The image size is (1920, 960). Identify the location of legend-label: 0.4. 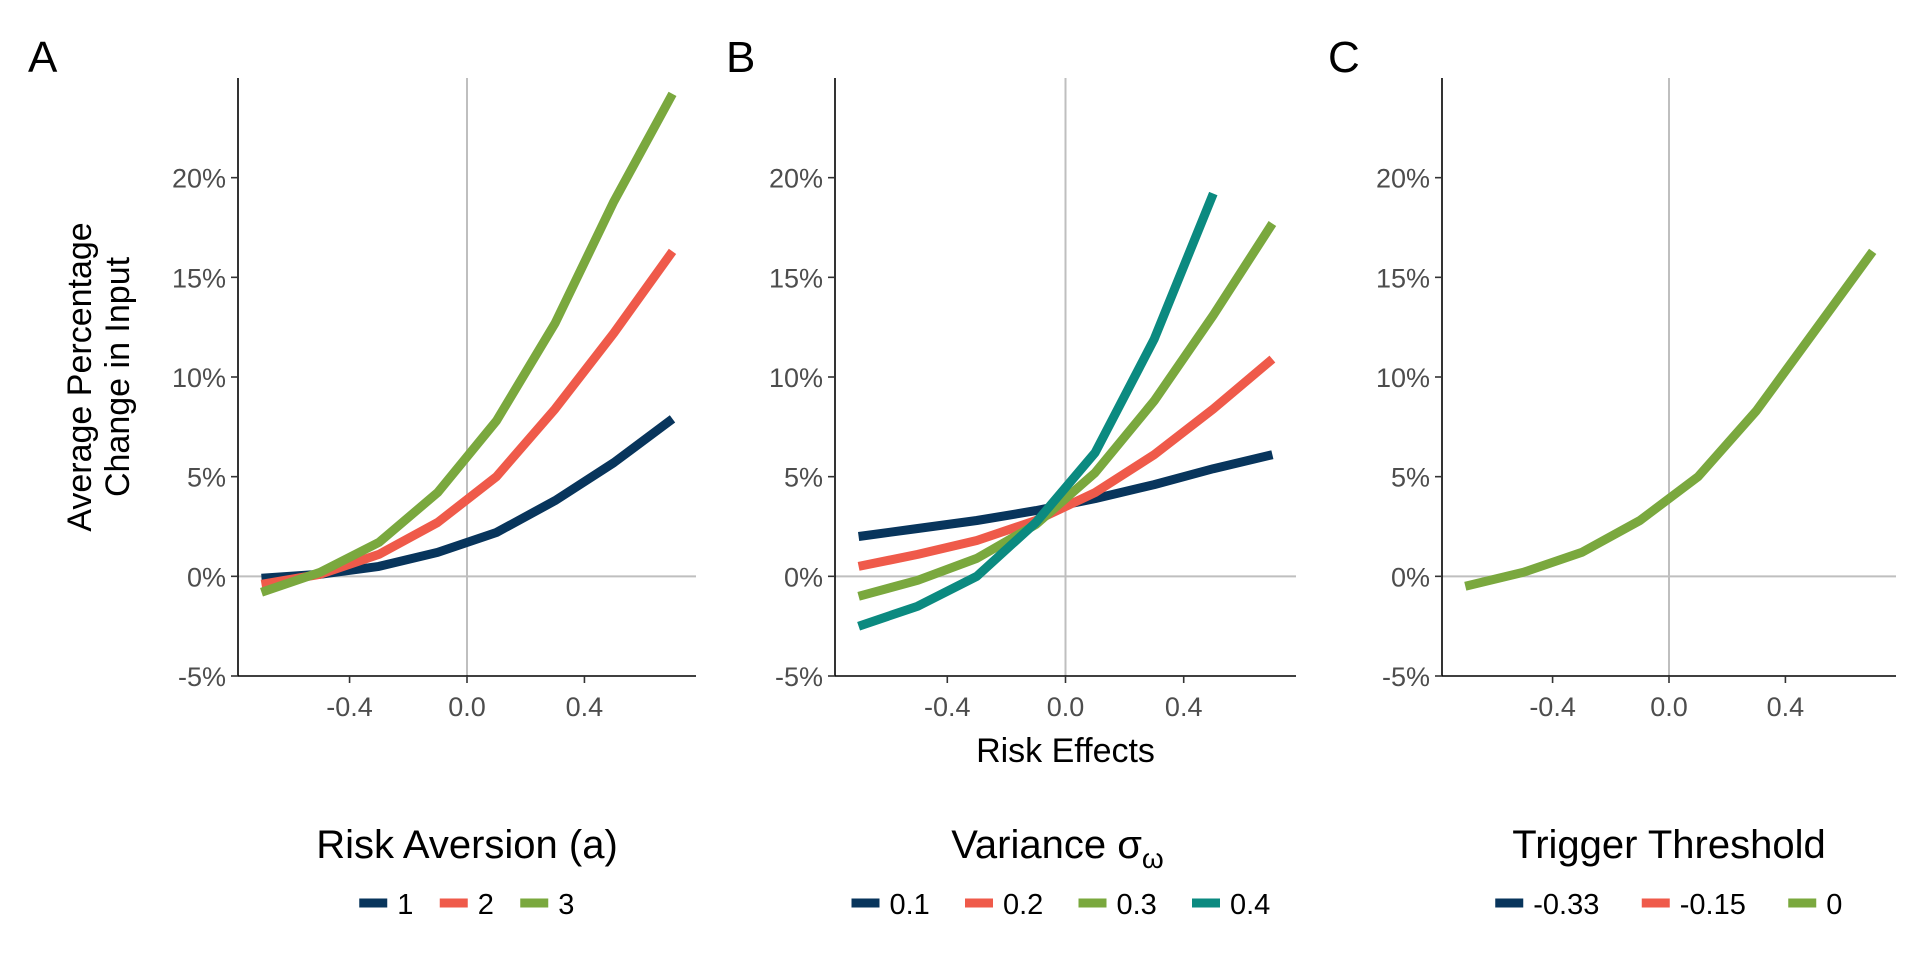
(1250, 905).